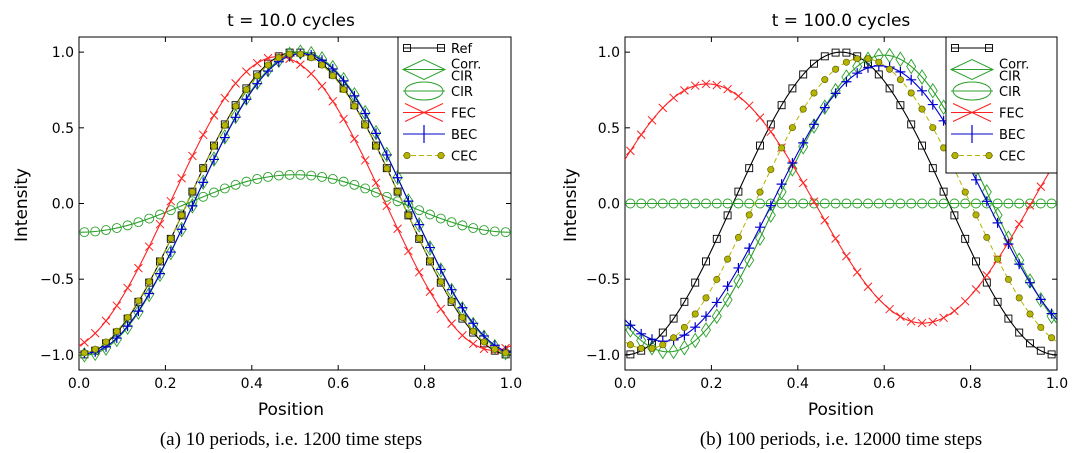 The image size is (1075, 453). I want to click on legend-item: Corr.CIR, so click(441, 71).